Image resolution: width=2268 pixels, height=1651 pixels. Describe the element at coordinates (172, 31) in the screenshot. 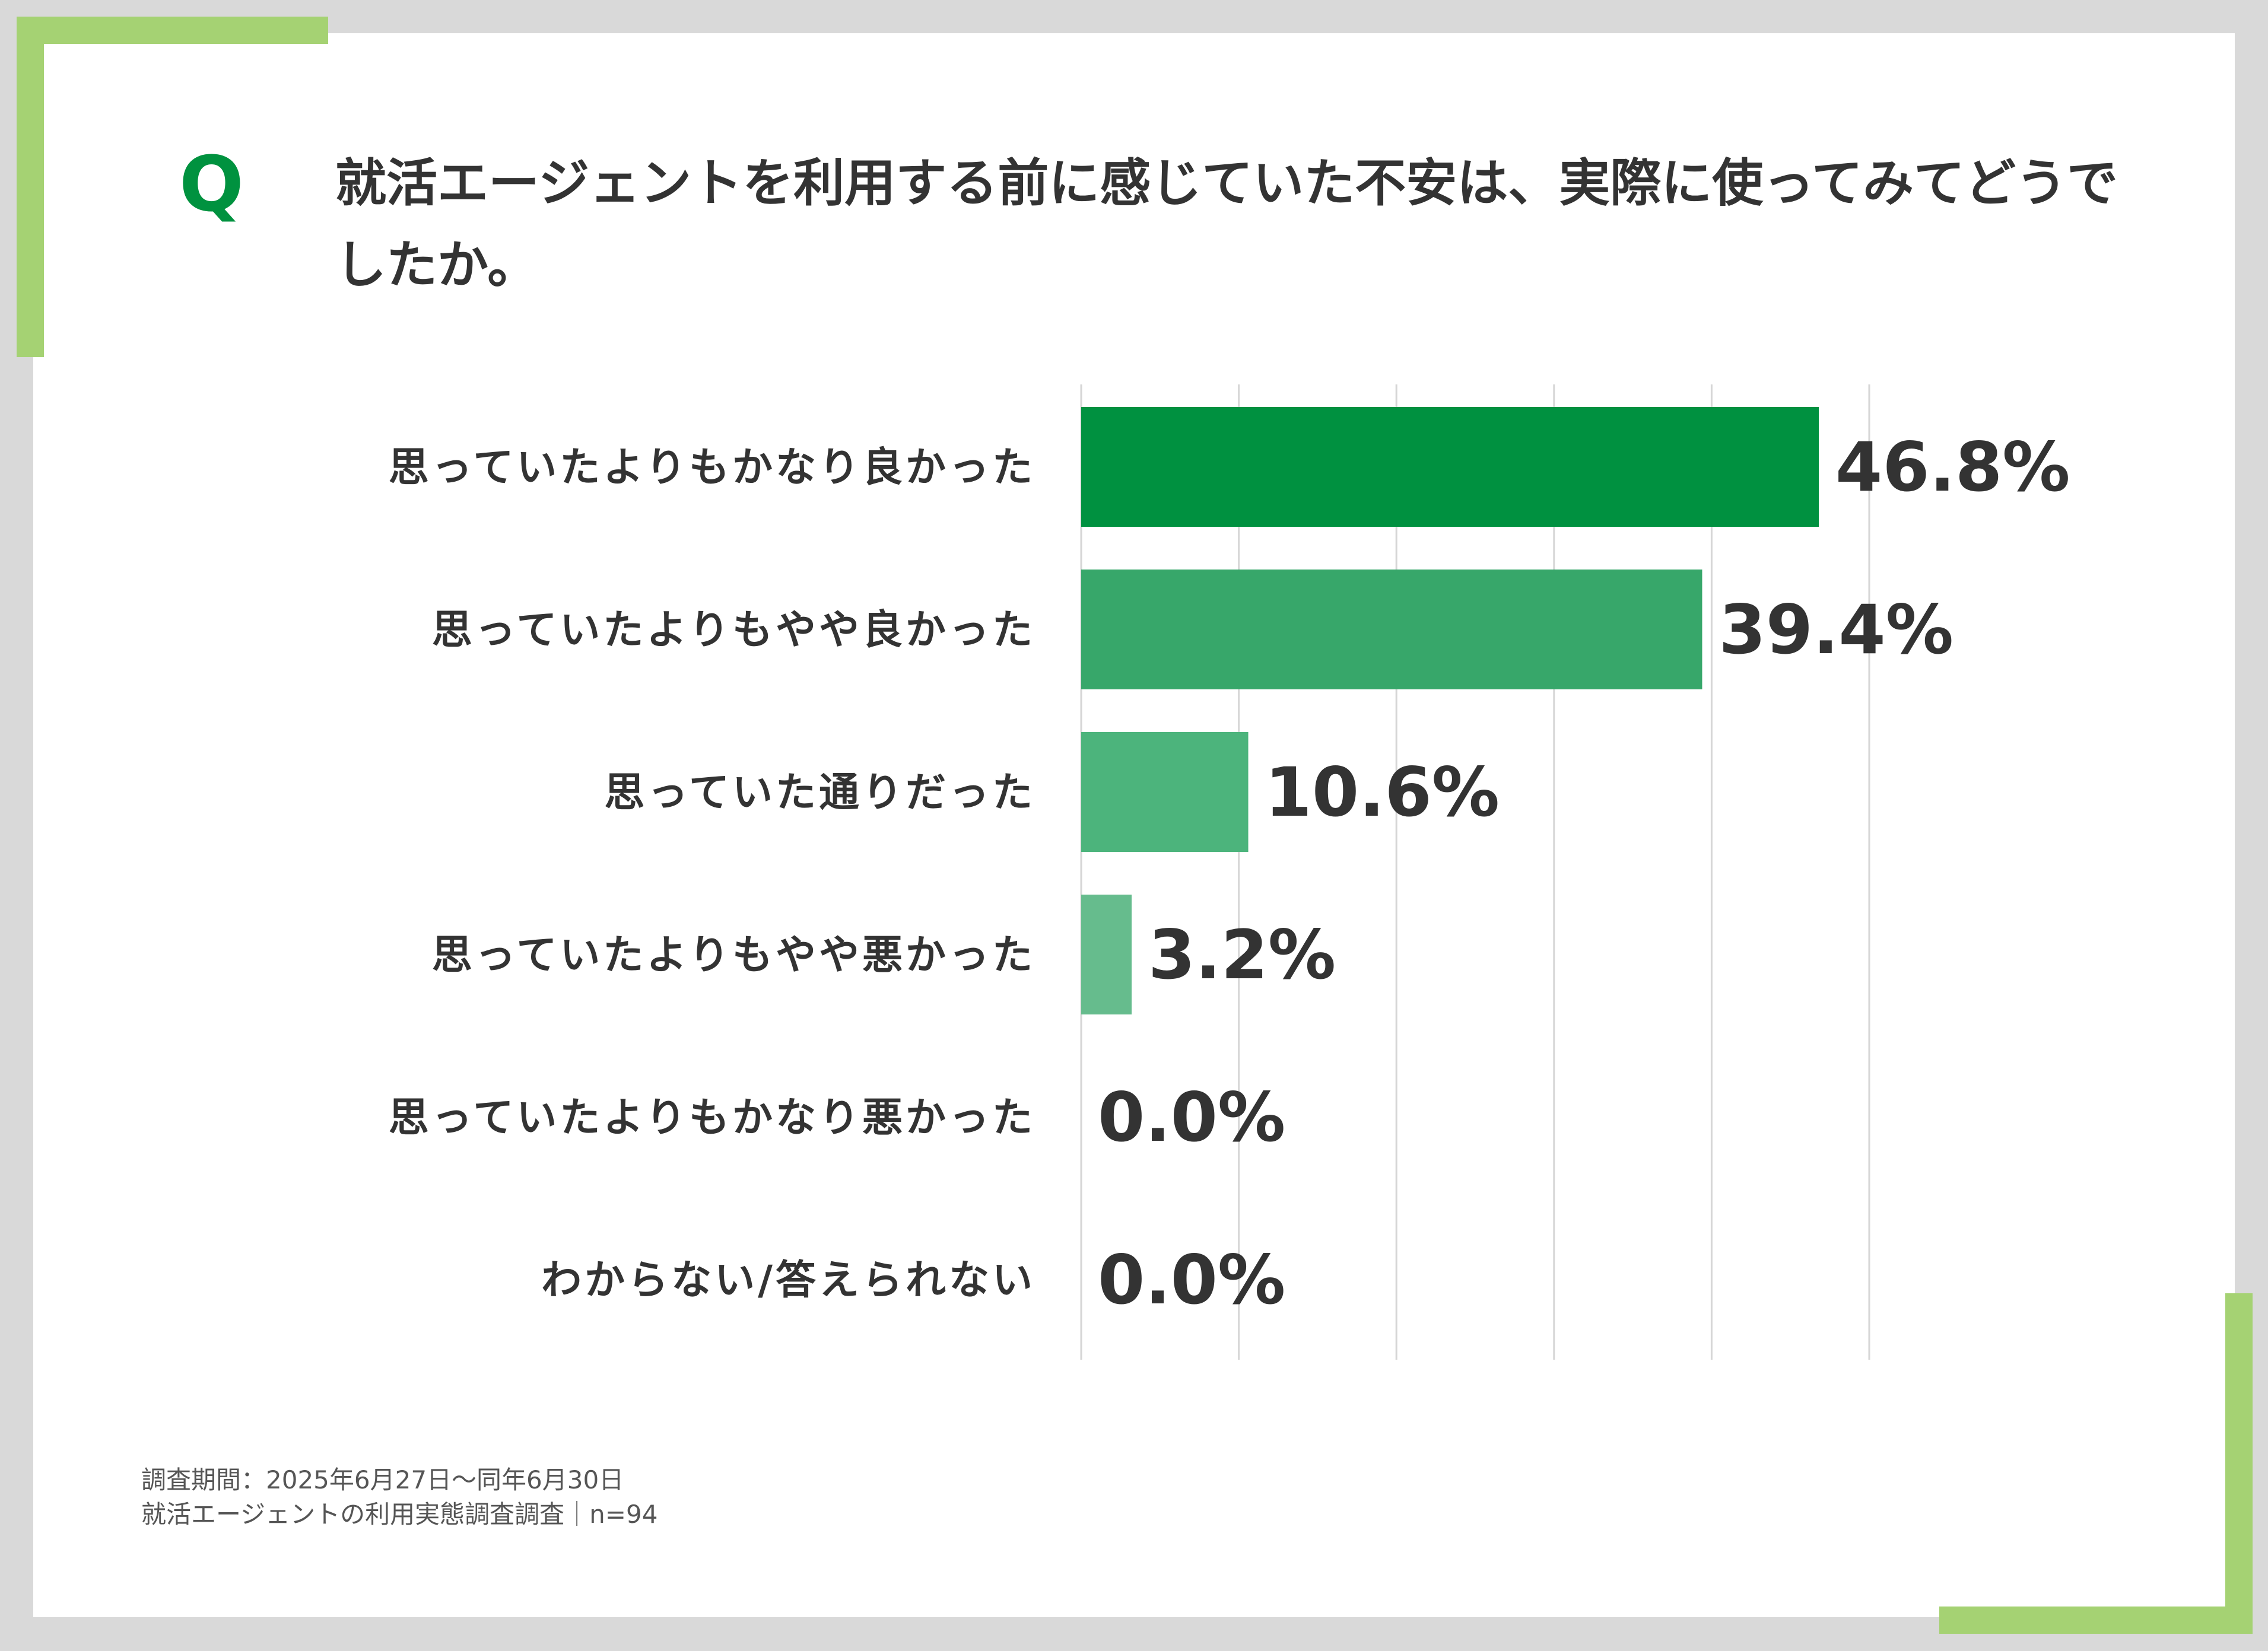

I see `corner-accent-top-left` at that location.